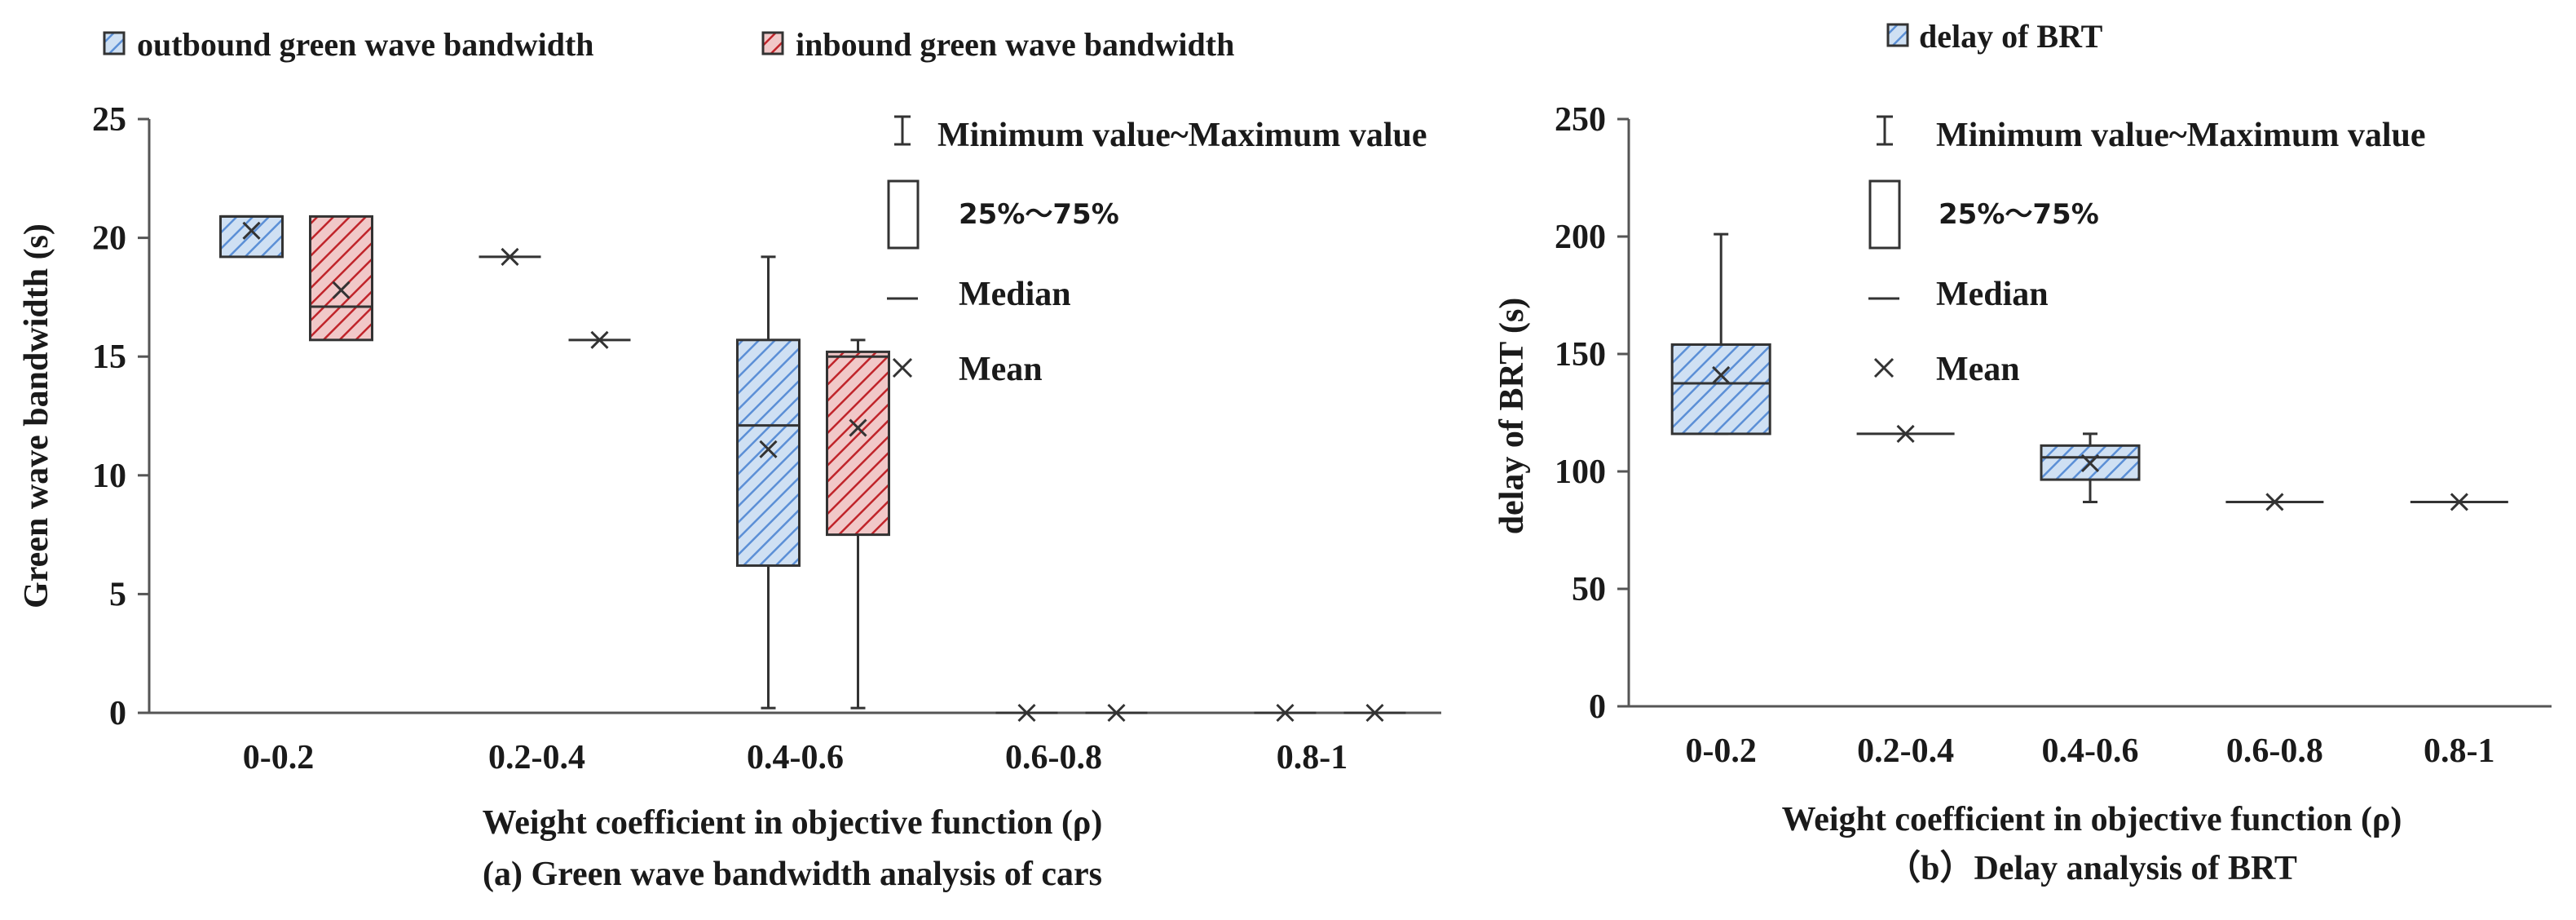  Describe the element at coordinates (1580, 472) in the screenshot. I see `y-tick-label: 100` at that location.